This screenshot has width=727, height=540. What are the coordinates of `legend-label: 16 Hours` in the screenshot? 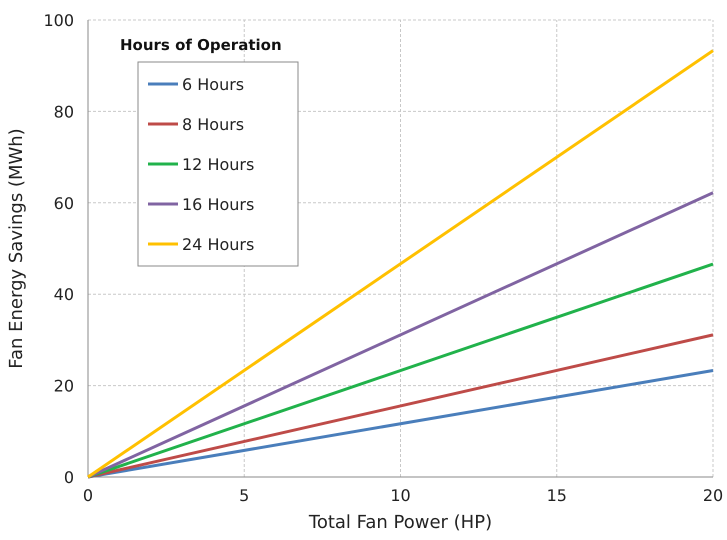 It's located at (218, 204).